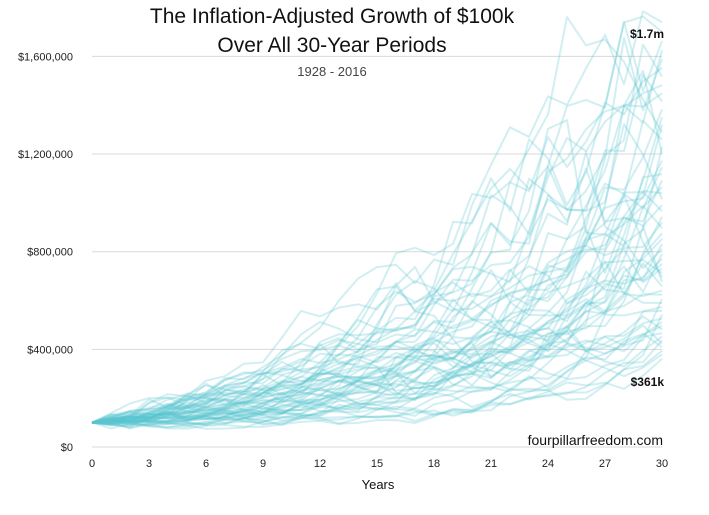 This screenshot has height=515, width=709. What do you see at coordinates (45, 57) in the screenshot?
I see `y-tick-label: $1,600,000` at bounding box center [45, 57].